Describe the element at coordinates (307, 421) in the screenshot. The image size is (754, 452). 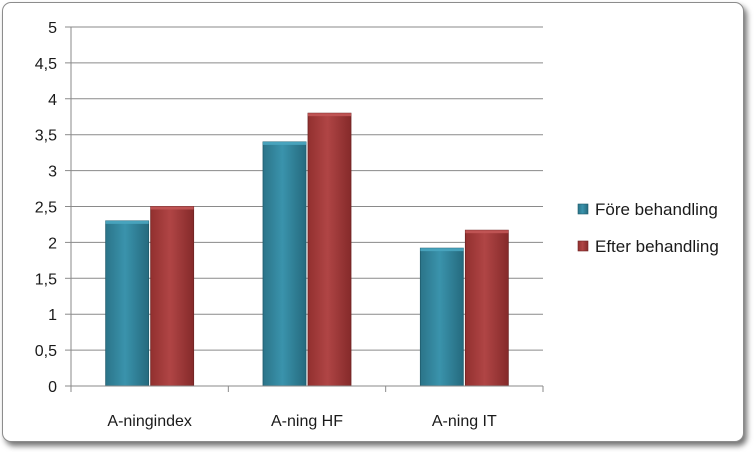
I see `x-tick-label: A-ning HF` at that location.